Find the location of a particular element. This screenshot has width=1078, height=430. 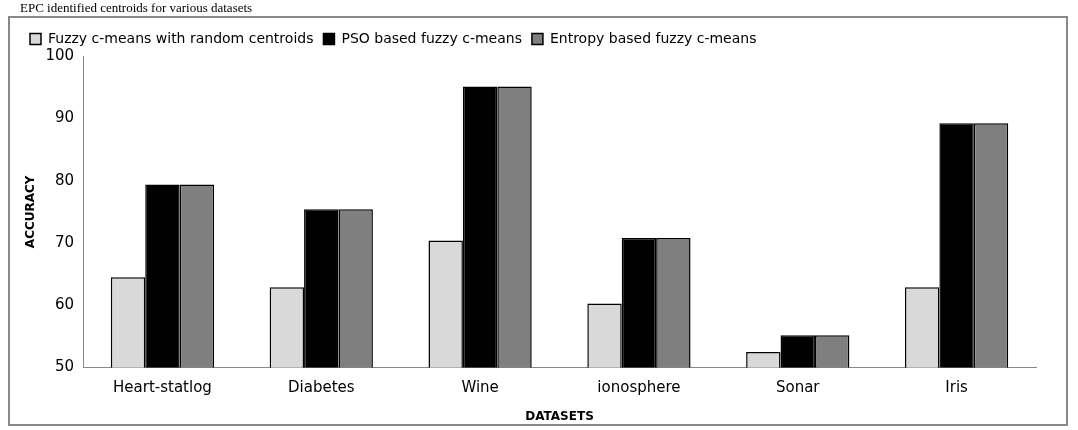

x-tick-label: ionosphere is located at coordinates (639, 387).